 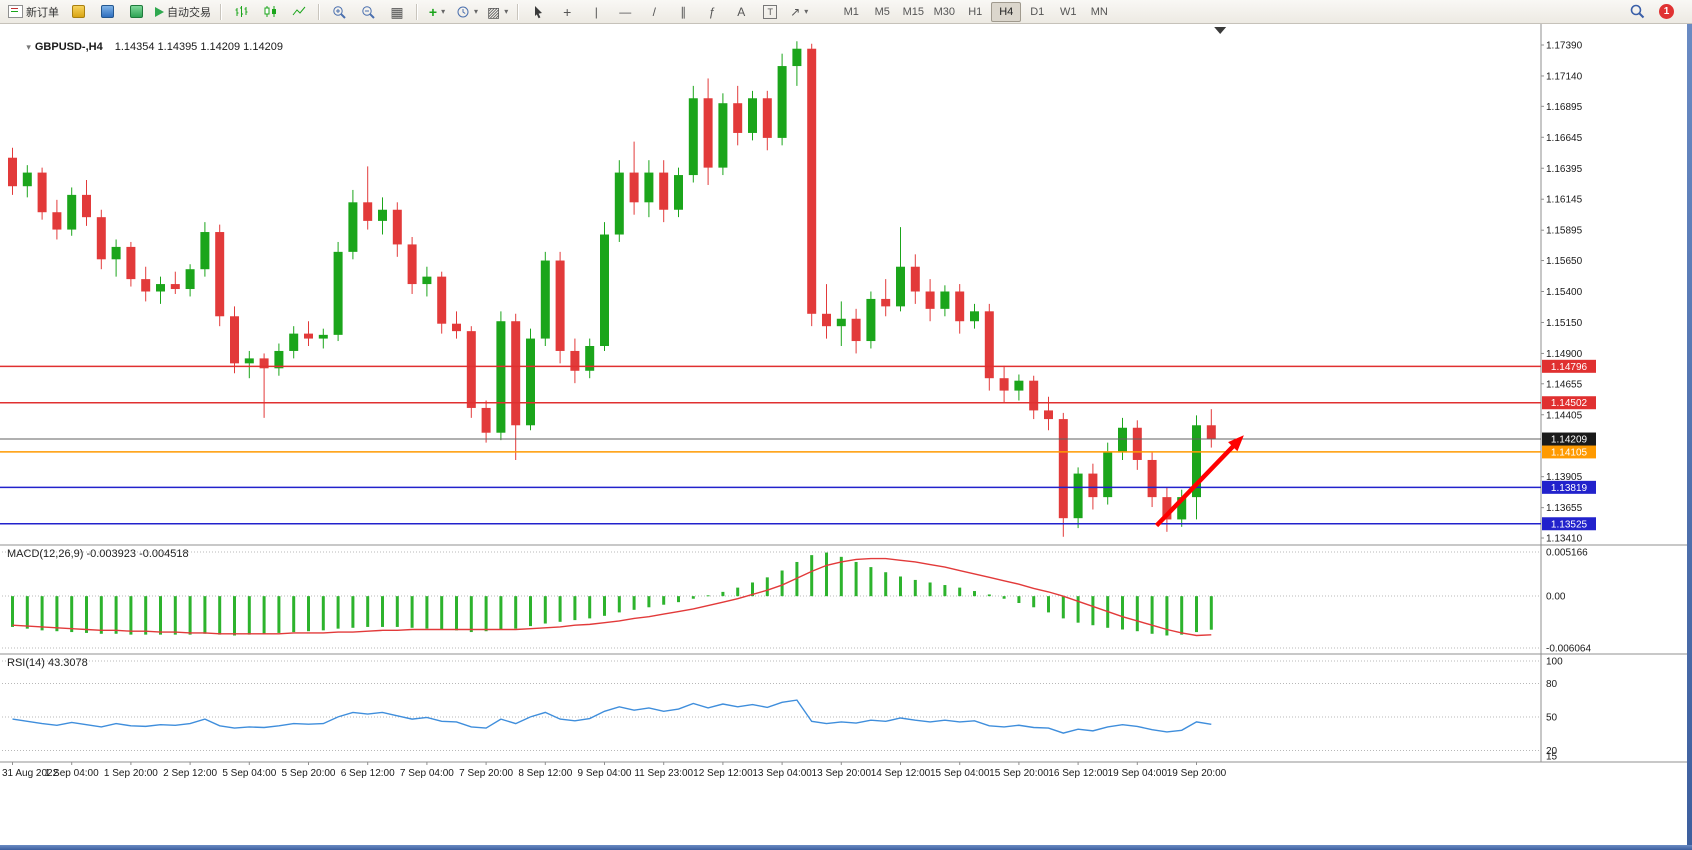 I want to click on text-tool-button: A, so click(x=741, y=12).